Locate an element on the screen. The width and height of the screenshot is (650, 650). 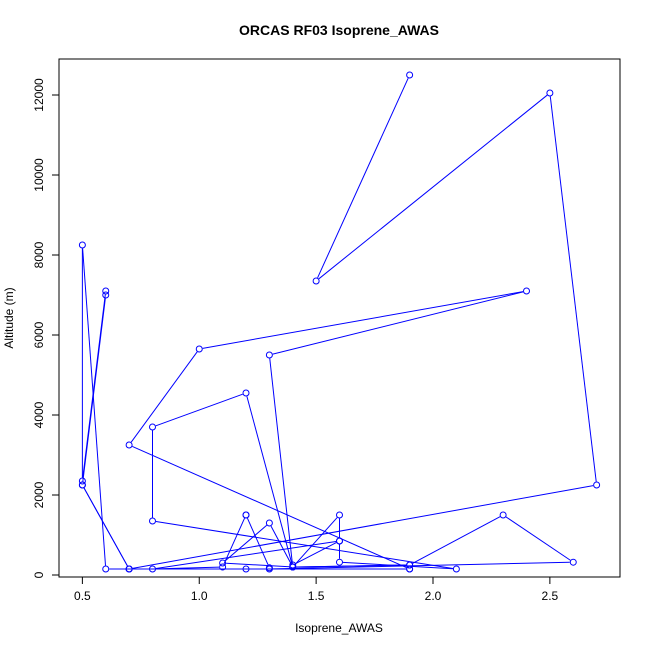
y-tick-label: 4000 is located at coordinates (39, 414).